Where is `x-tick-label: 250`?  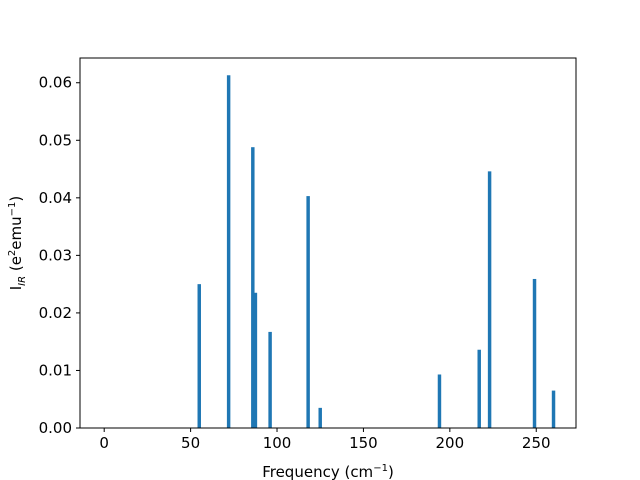 x-tick-label: 250 is located at coordinates (536, 443).